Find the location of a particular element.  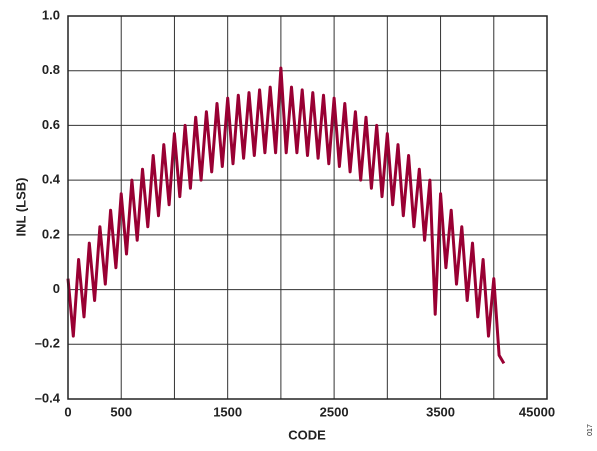

x-axis-label: CODE is located at coordinates (307, 434).